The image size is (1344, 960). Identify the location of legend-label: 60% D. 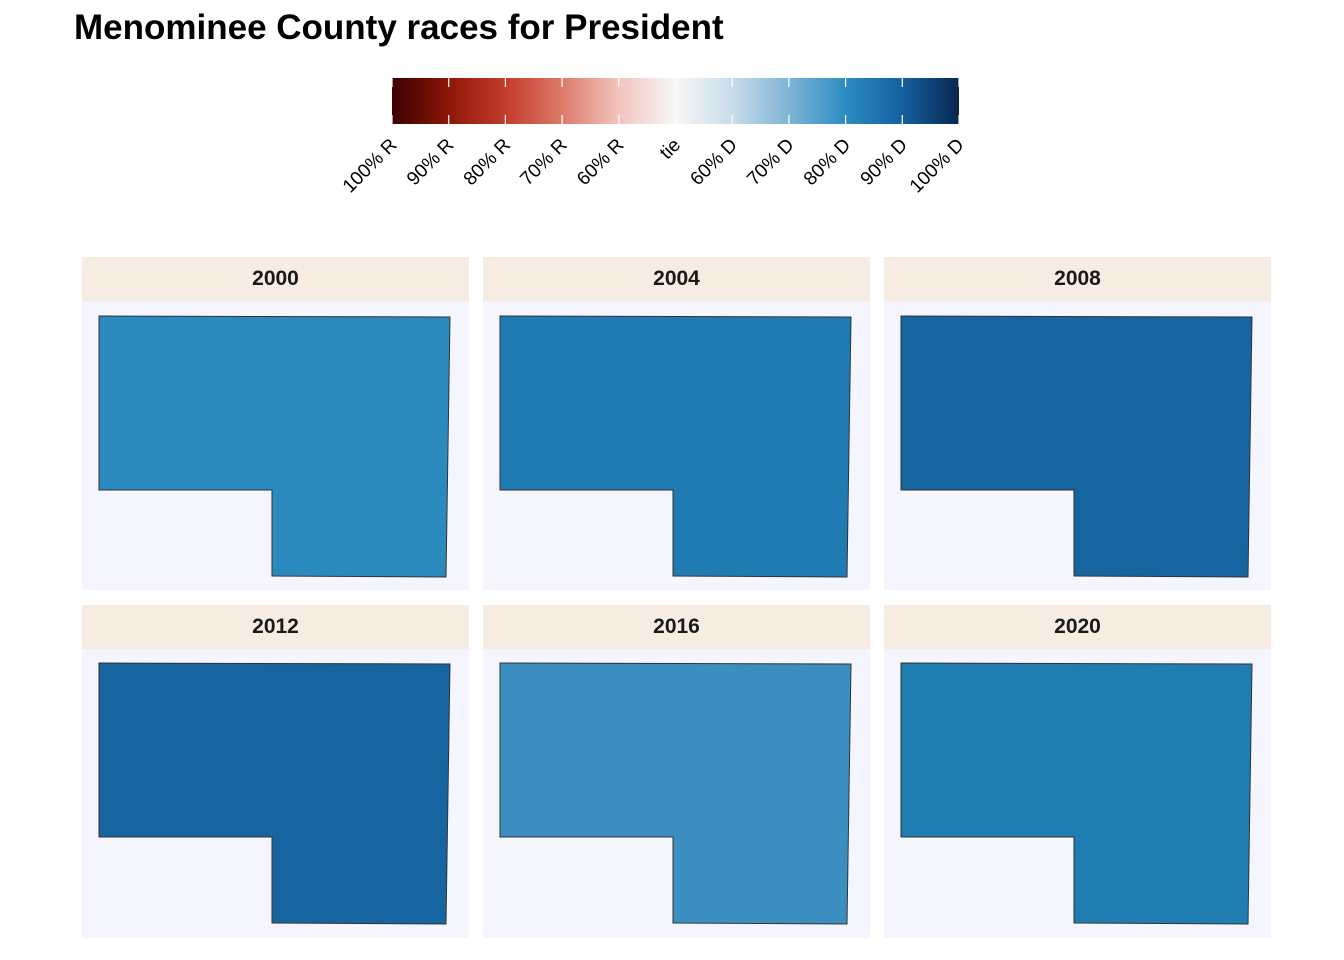
(714, 162).